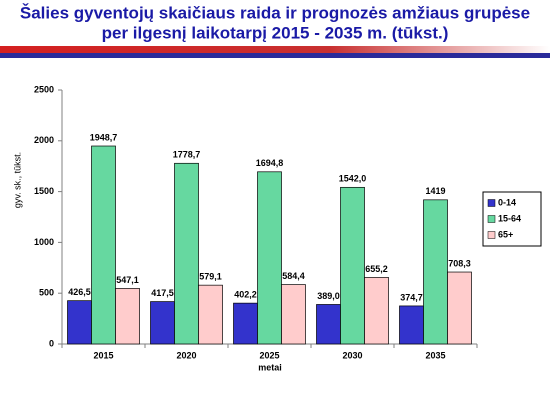 The width and height of the screenshot is (550, 415). Describe the element at coordinates (44, 191) in the screenshot. I see `y-tick-label: 1500` at that location.